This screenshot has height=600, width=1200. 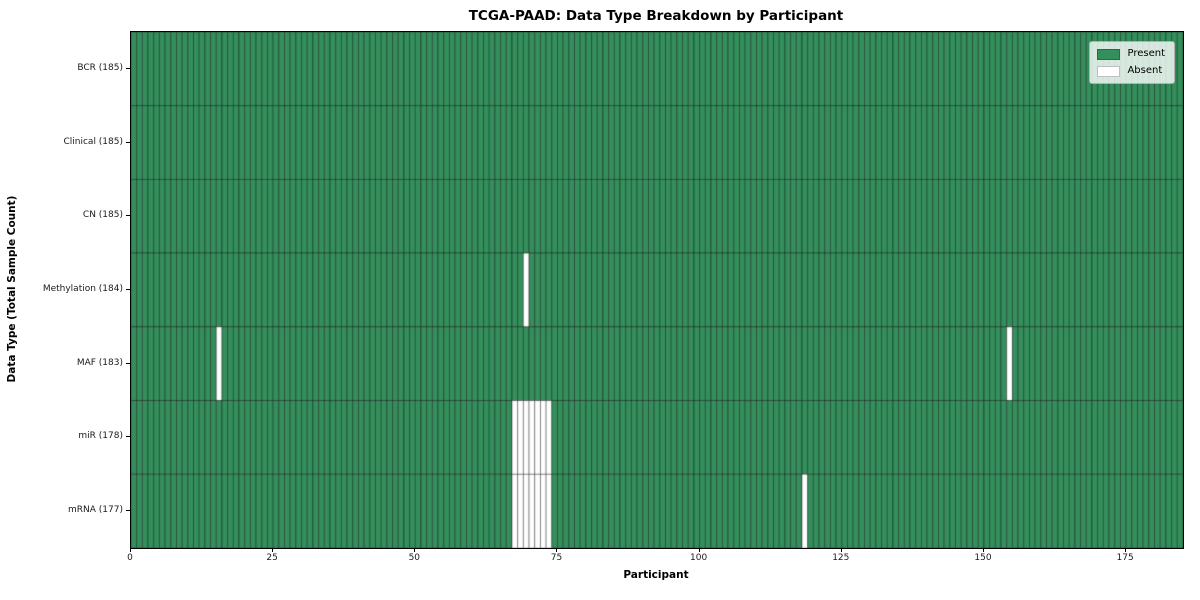 I want to click on x-tick-label-100: 100, so click(x=699, y=558).